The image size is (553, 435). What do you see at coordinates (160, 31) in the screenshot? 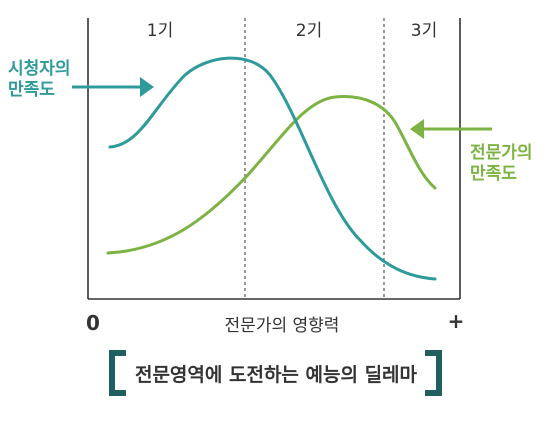
I see `phase-label-1: 1기` at bounding box center [160, 31].